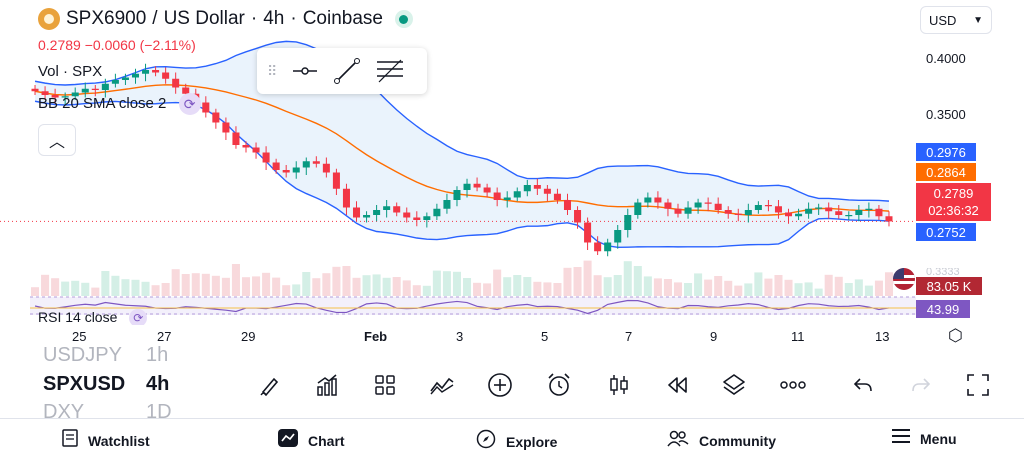 The image size is (1024, 461). I want to click on more-icon, so click(793, 385).